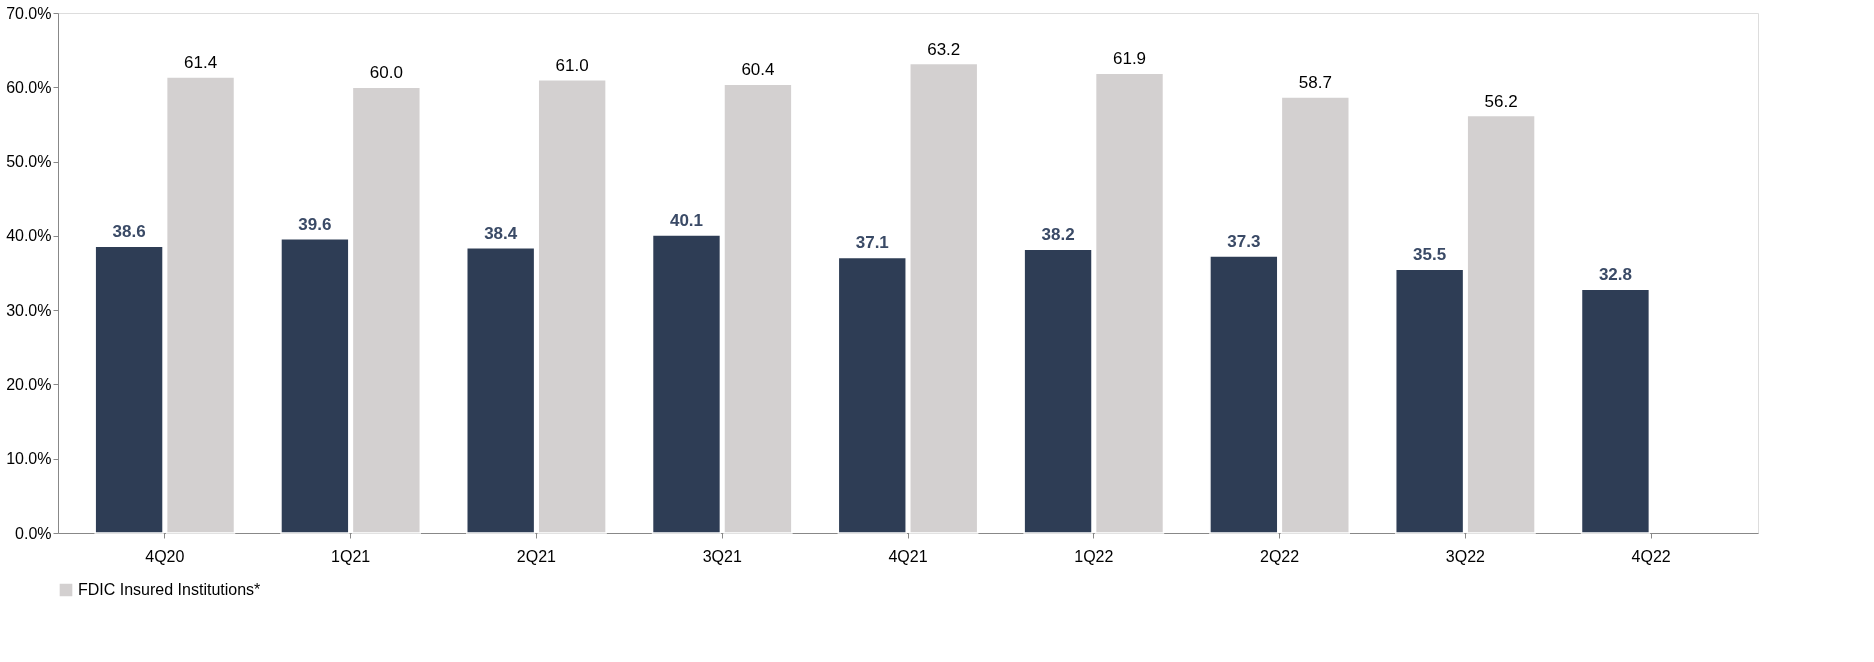 The width and height of the screenshot is (1874, 662). What do you see at coordinates (29, 384) in the screenshot?
I see `y-tick-label: 20.0%` at bounding box center [29, 384].